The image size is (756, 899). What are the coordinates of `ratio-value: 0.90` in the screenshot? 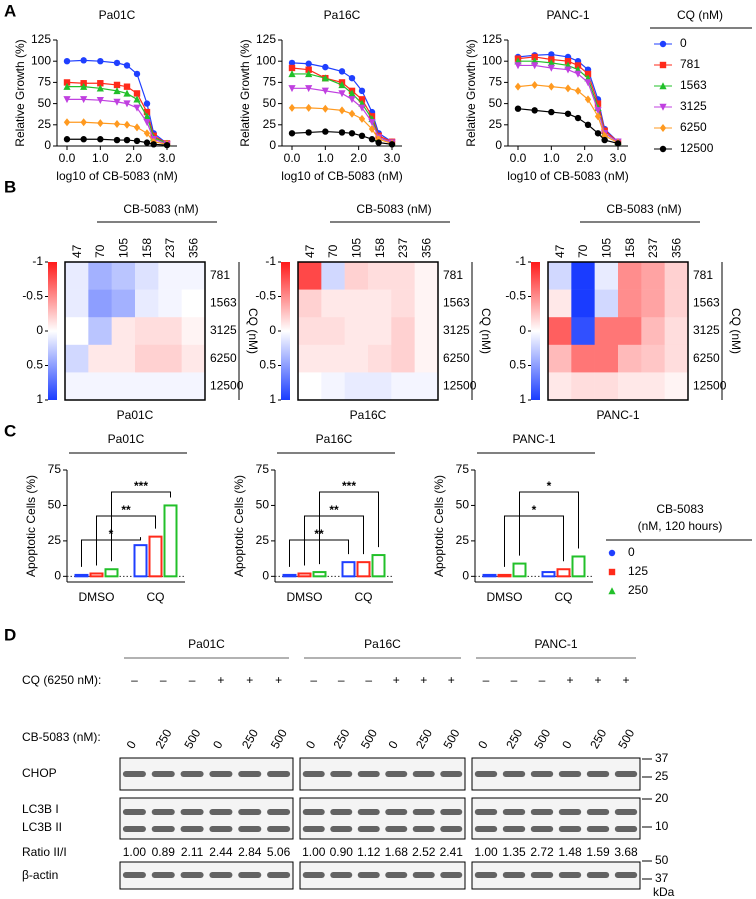 It's located at (342, 852).